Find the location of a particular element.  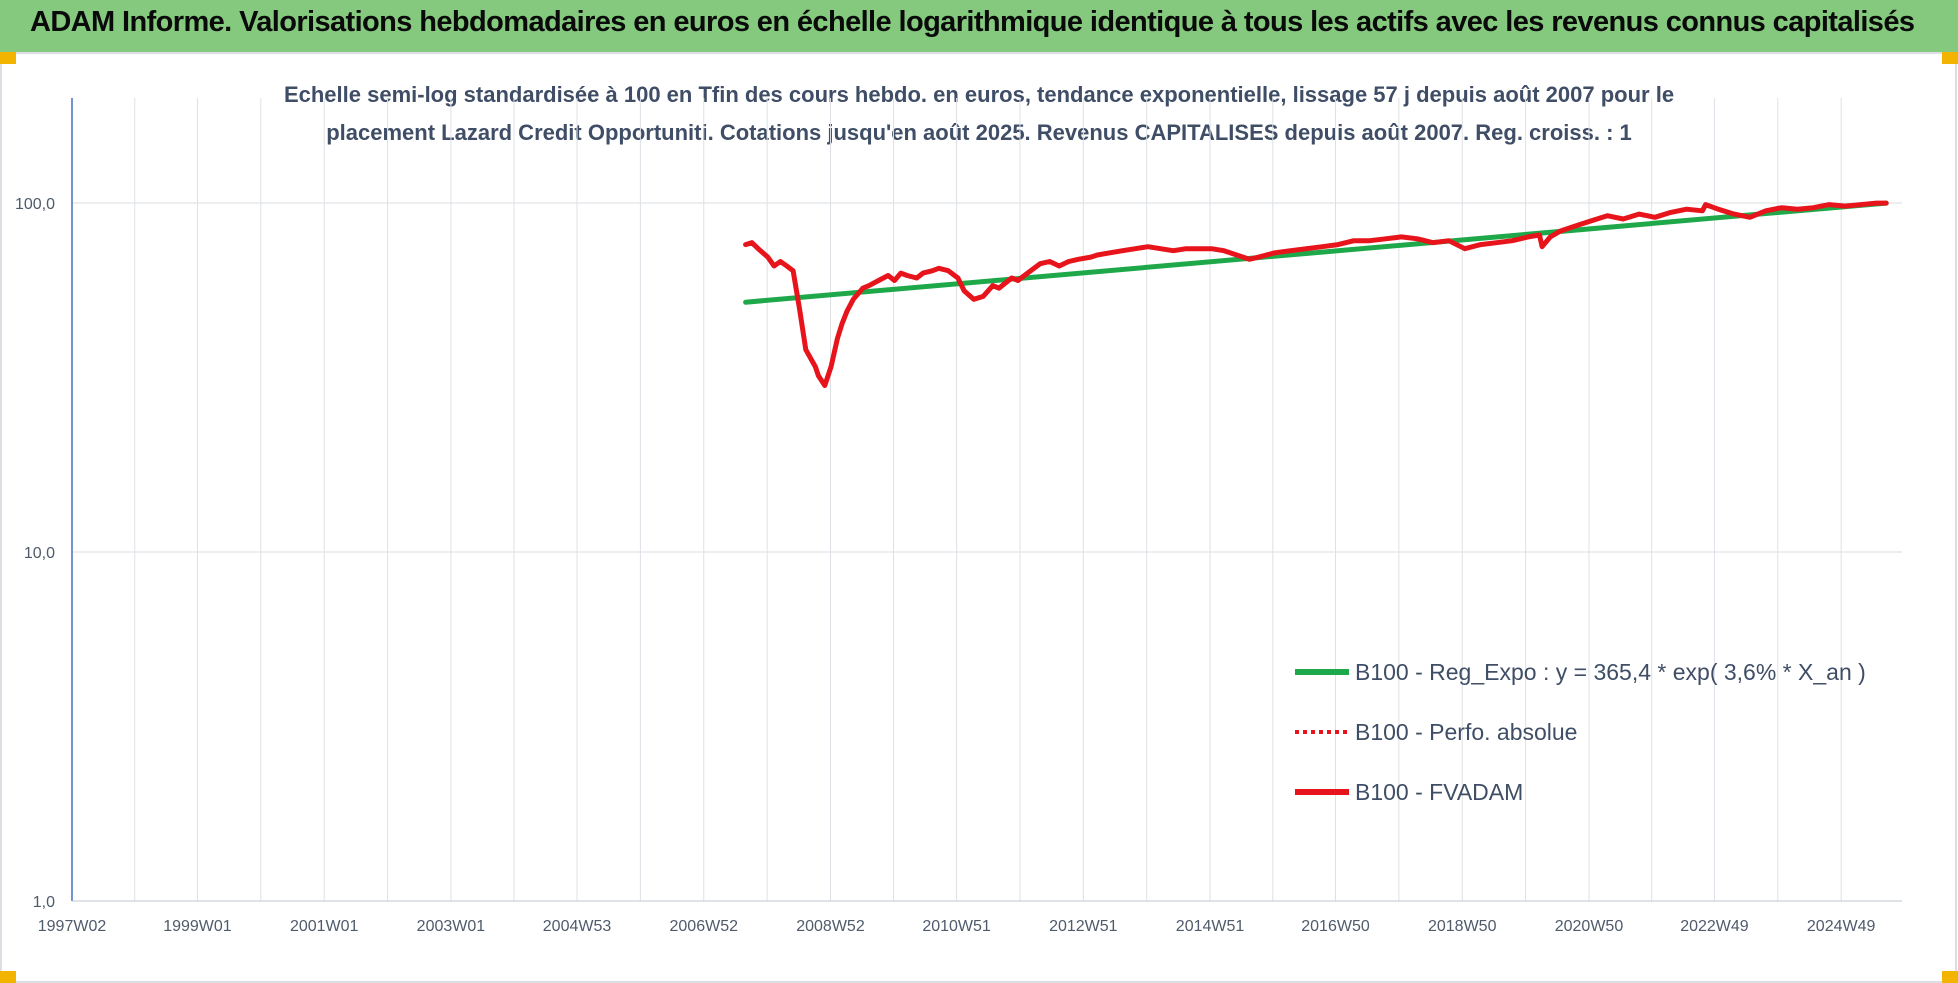

x-tick-label: 1997W02 is located at coordinates (72, 926).